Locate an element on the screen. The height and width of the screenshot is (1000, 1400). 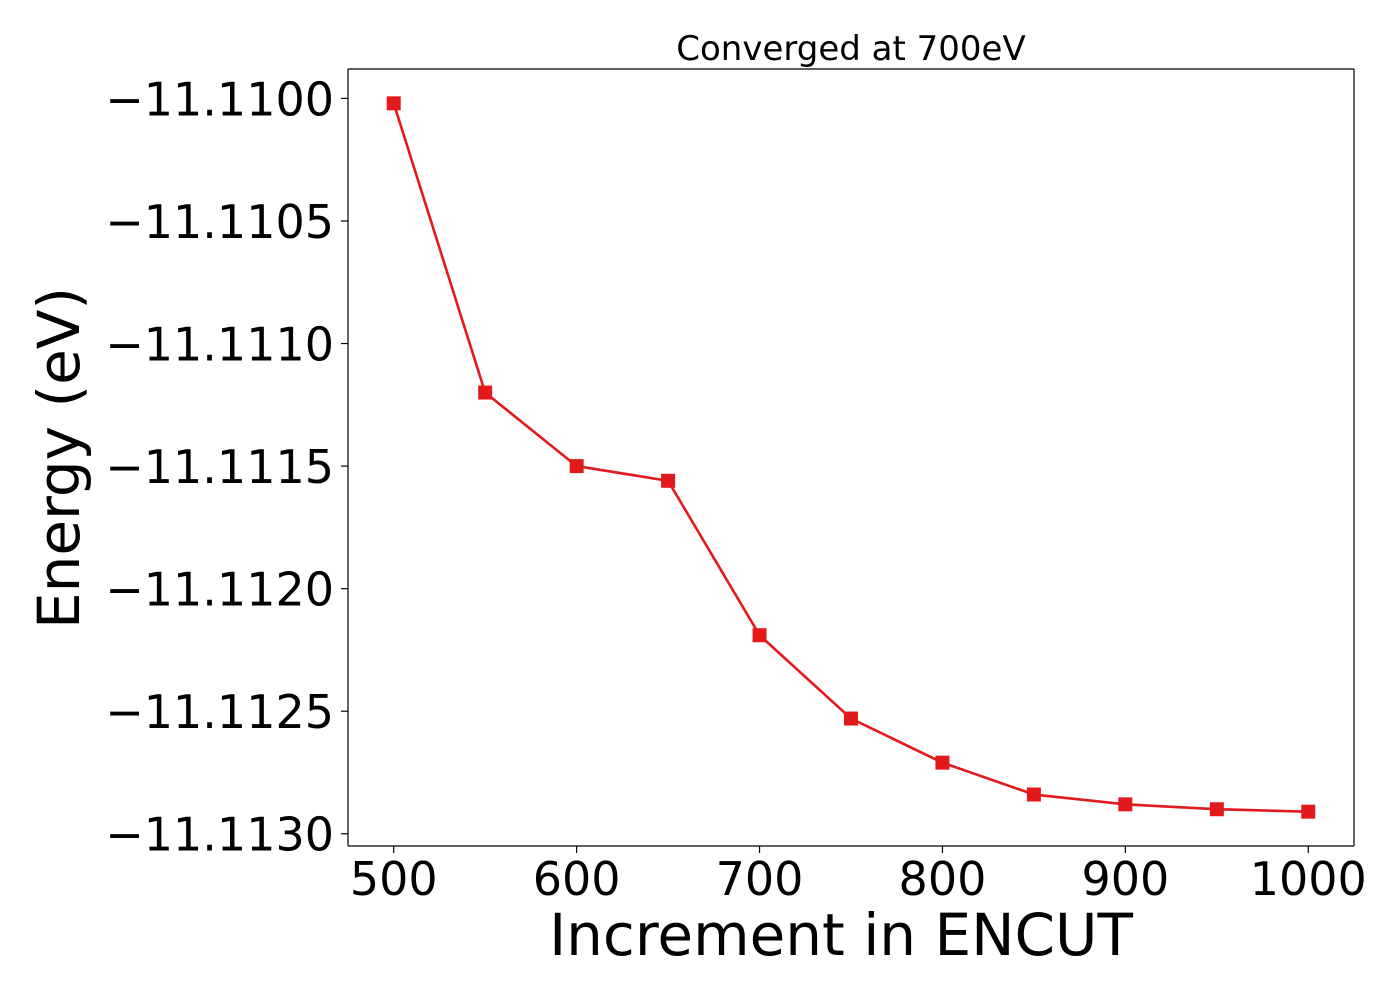
y-tick-label: −11.1130 is located at coordinates (219, 835).